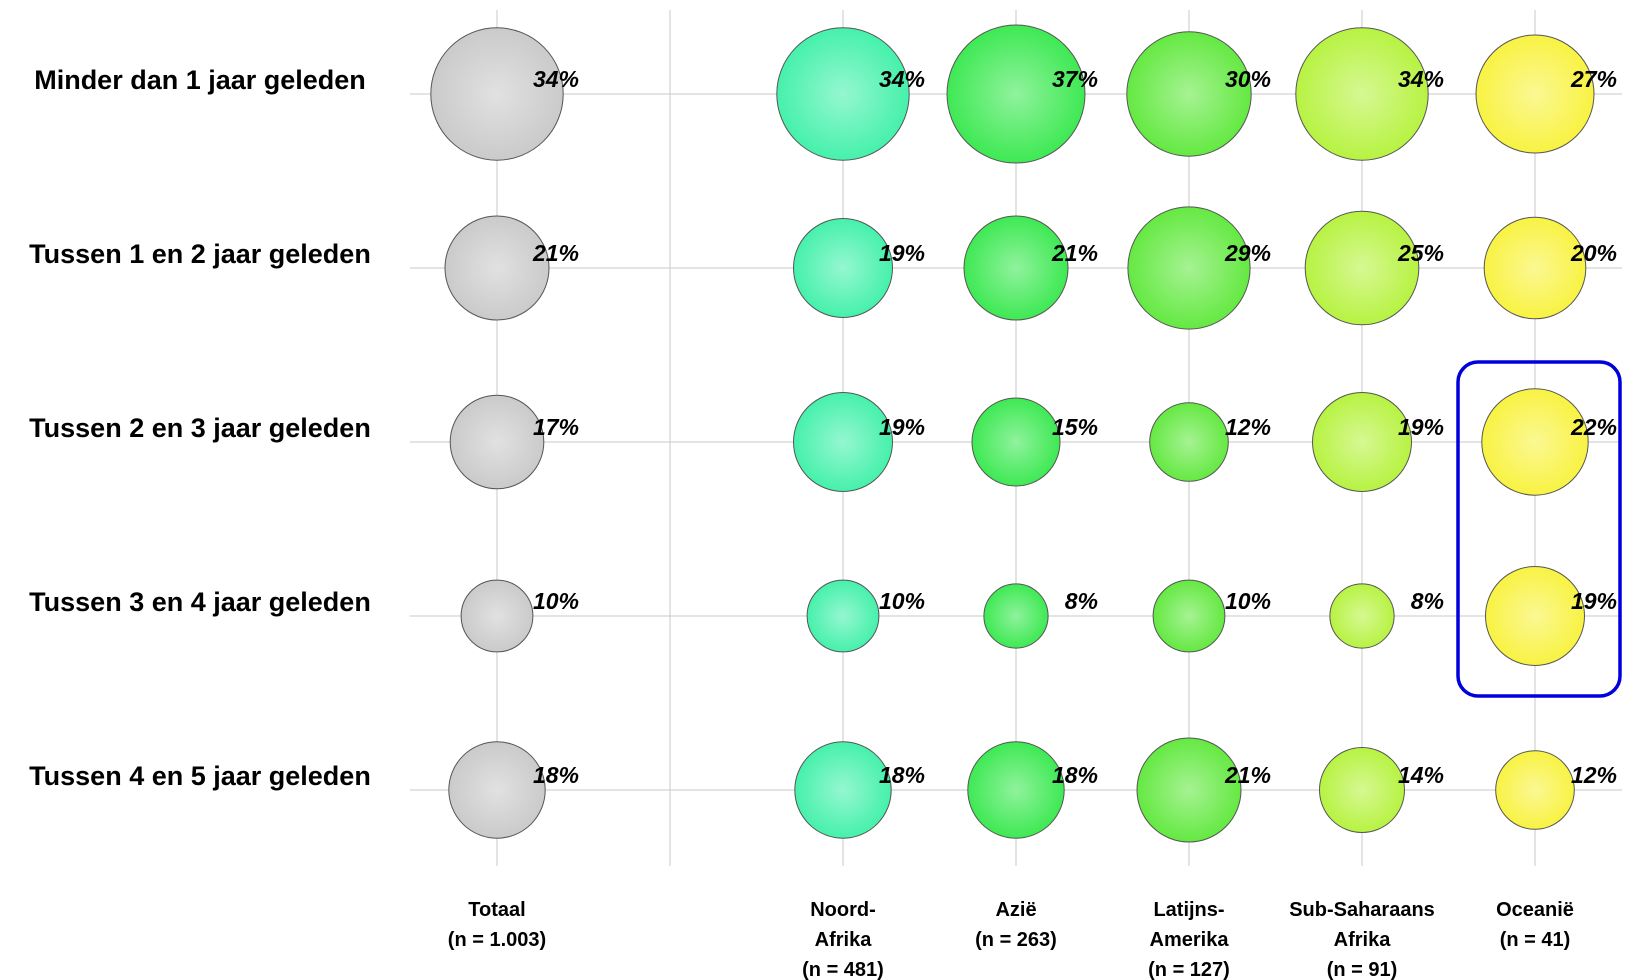 Image resolution: width=1632 pixels, height=980 pixels. What do you see at coordinates (1593, 79) in the screenshot?
I see `value-label: 27%` at bounding box center [1593, 79].